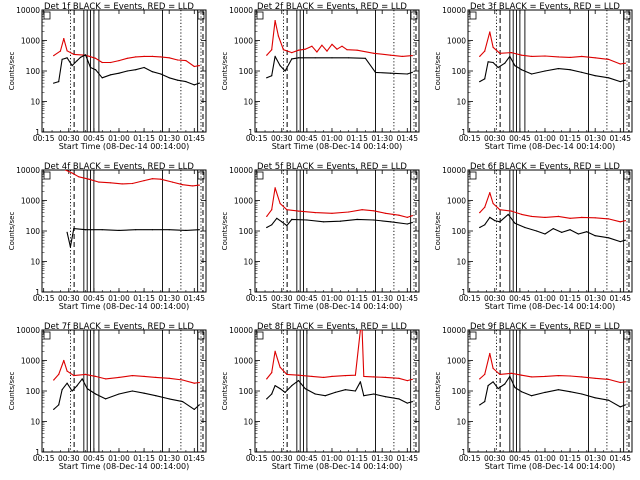  Describe the element at coordinates (382, 138) in the screenshot. I see `x-tick-label: 01:30` at that location.